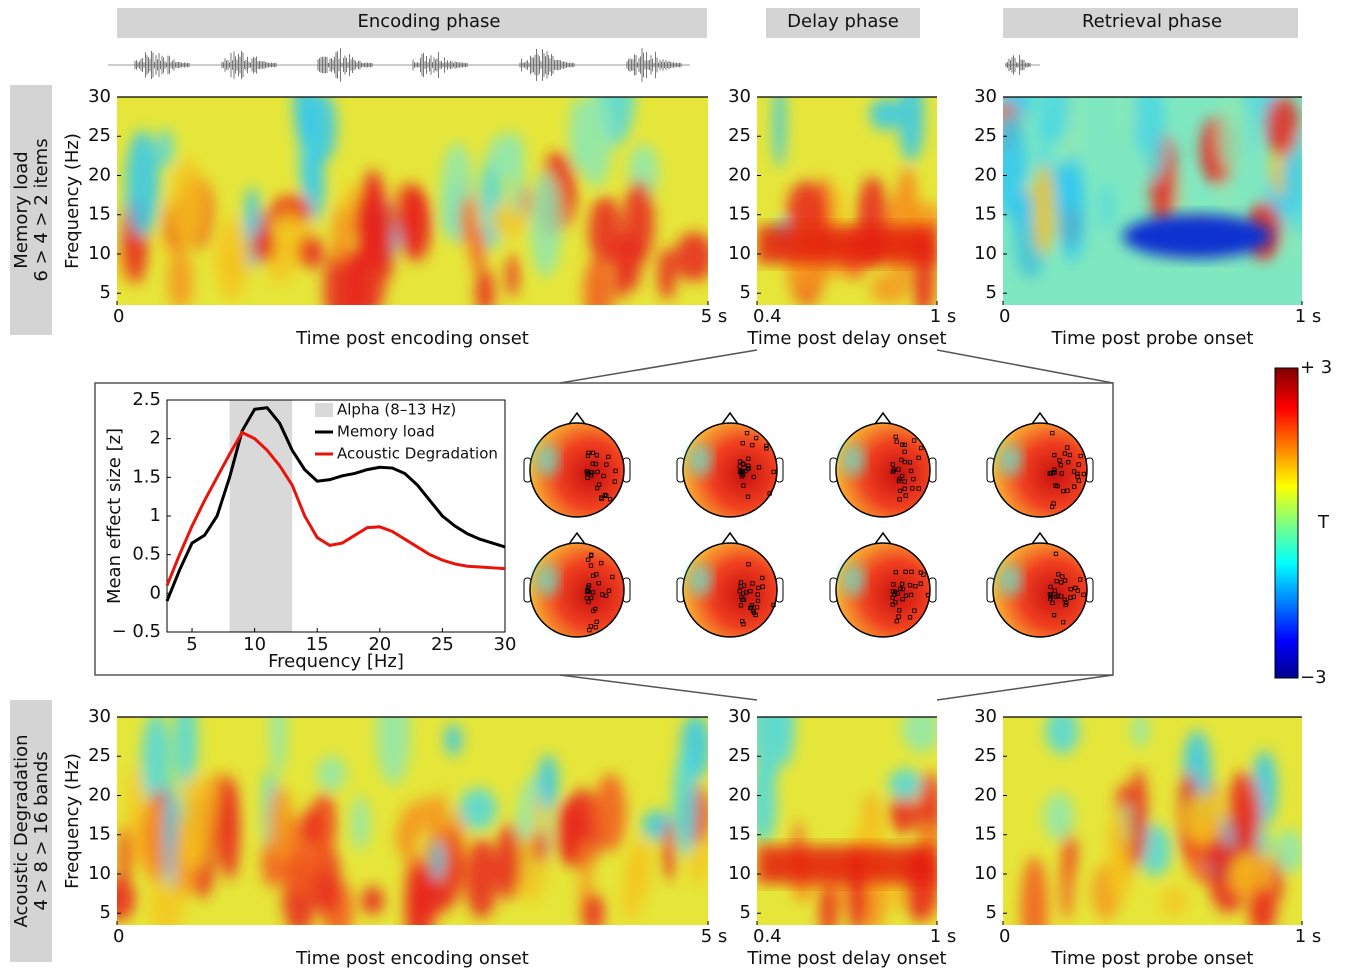  I want to click on x-tick-label: 15, so click(317, 644).